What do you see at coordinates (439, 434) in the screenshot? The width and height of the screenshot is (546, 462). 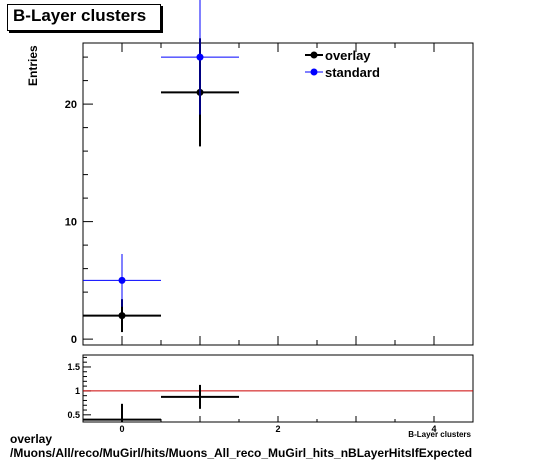 I see `x-axis-label: B-Layer clusters` at bounding box center [439, 434].